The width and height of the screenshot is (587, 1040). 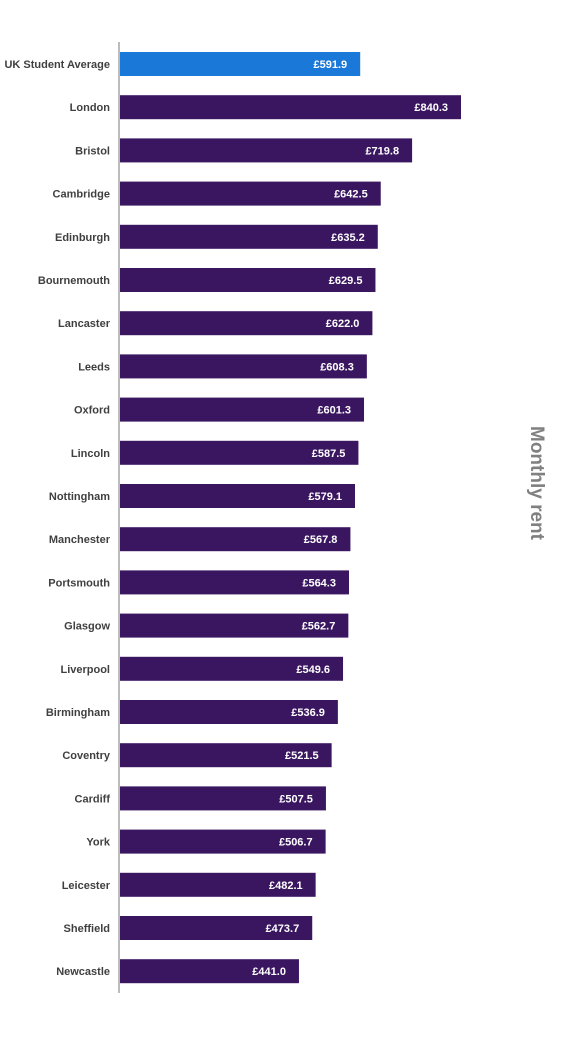 I want to click on value-label: £473.7, so click(x=283, y=929).